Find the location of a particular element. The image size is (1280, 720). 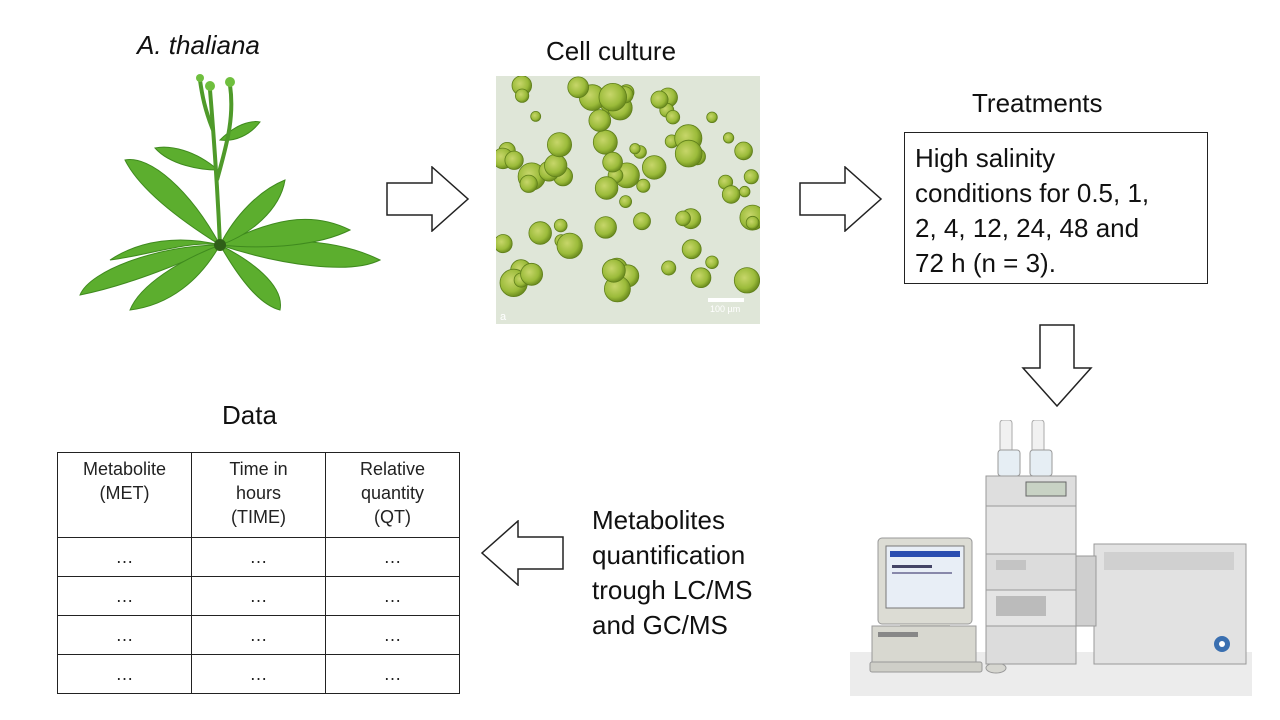

arrow-down-icon is located at coordinates (1057, 366).